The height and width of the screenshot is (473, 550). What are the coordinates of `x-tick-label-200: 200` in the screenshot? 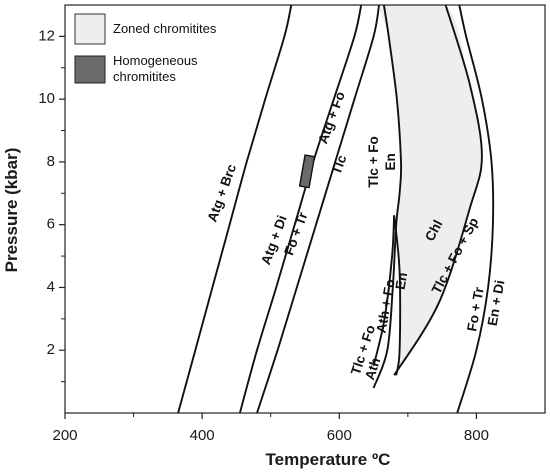 It's located at (64, 435).